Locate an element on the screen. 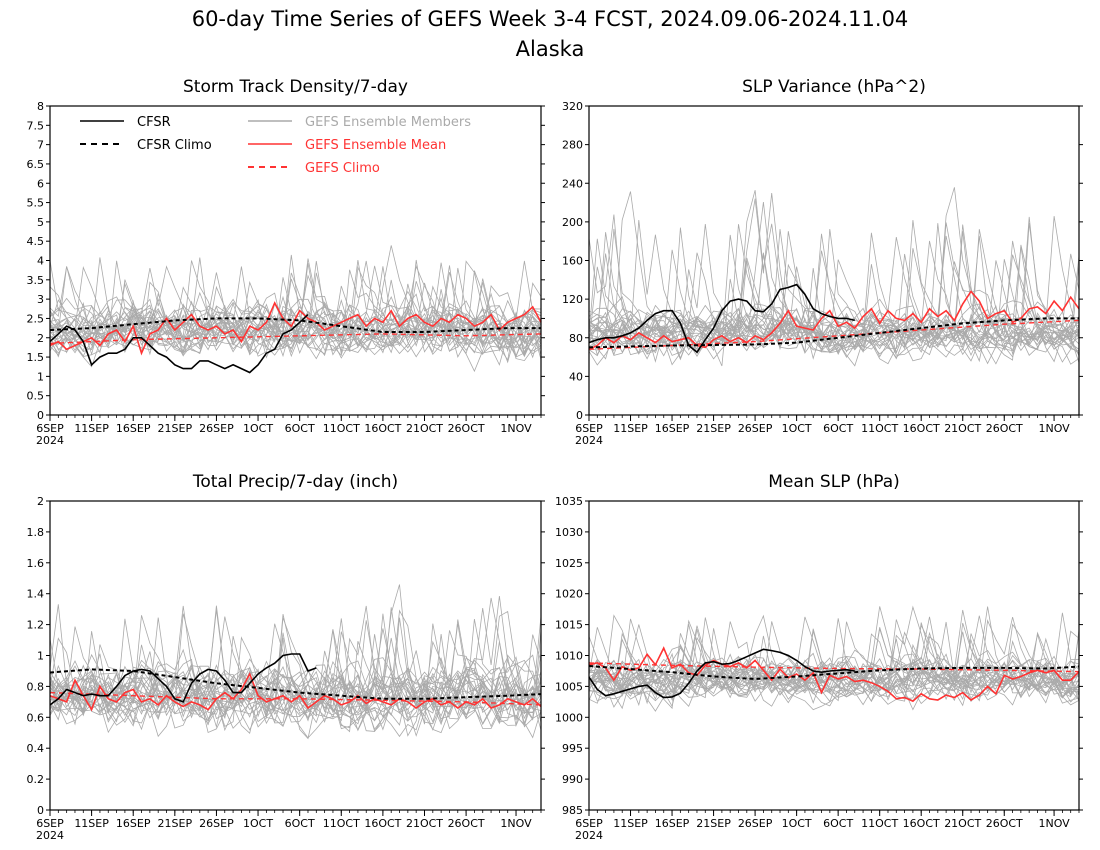 This screenshot has width=1100, height=850. x-tick-label: 26OCT is located at coordinates (466, 823).